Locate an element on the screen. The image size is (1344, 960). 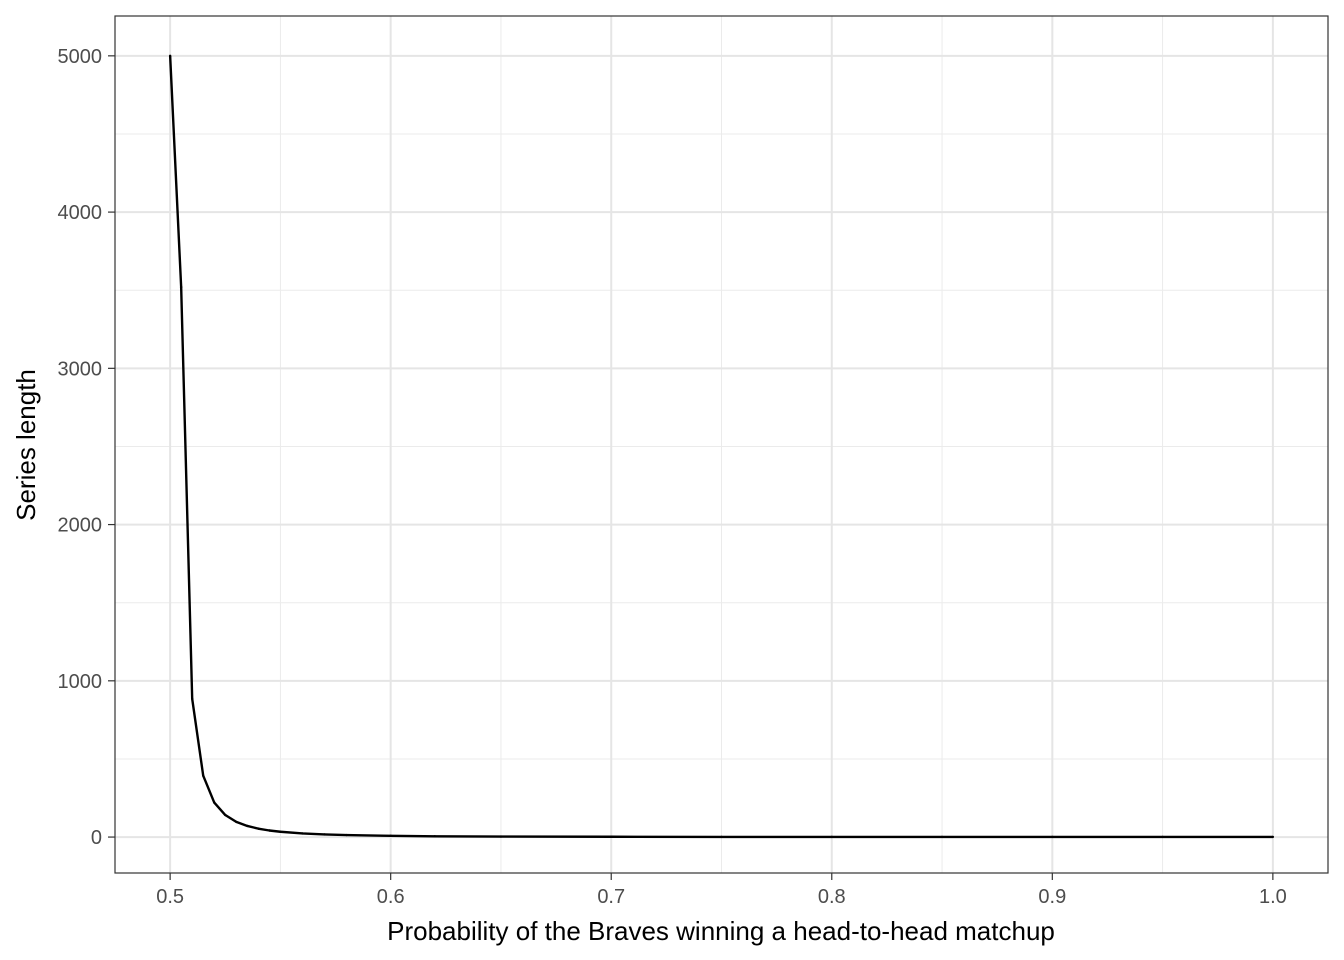
x-tick-label: 0.5 is located at coordinates (170, 897).